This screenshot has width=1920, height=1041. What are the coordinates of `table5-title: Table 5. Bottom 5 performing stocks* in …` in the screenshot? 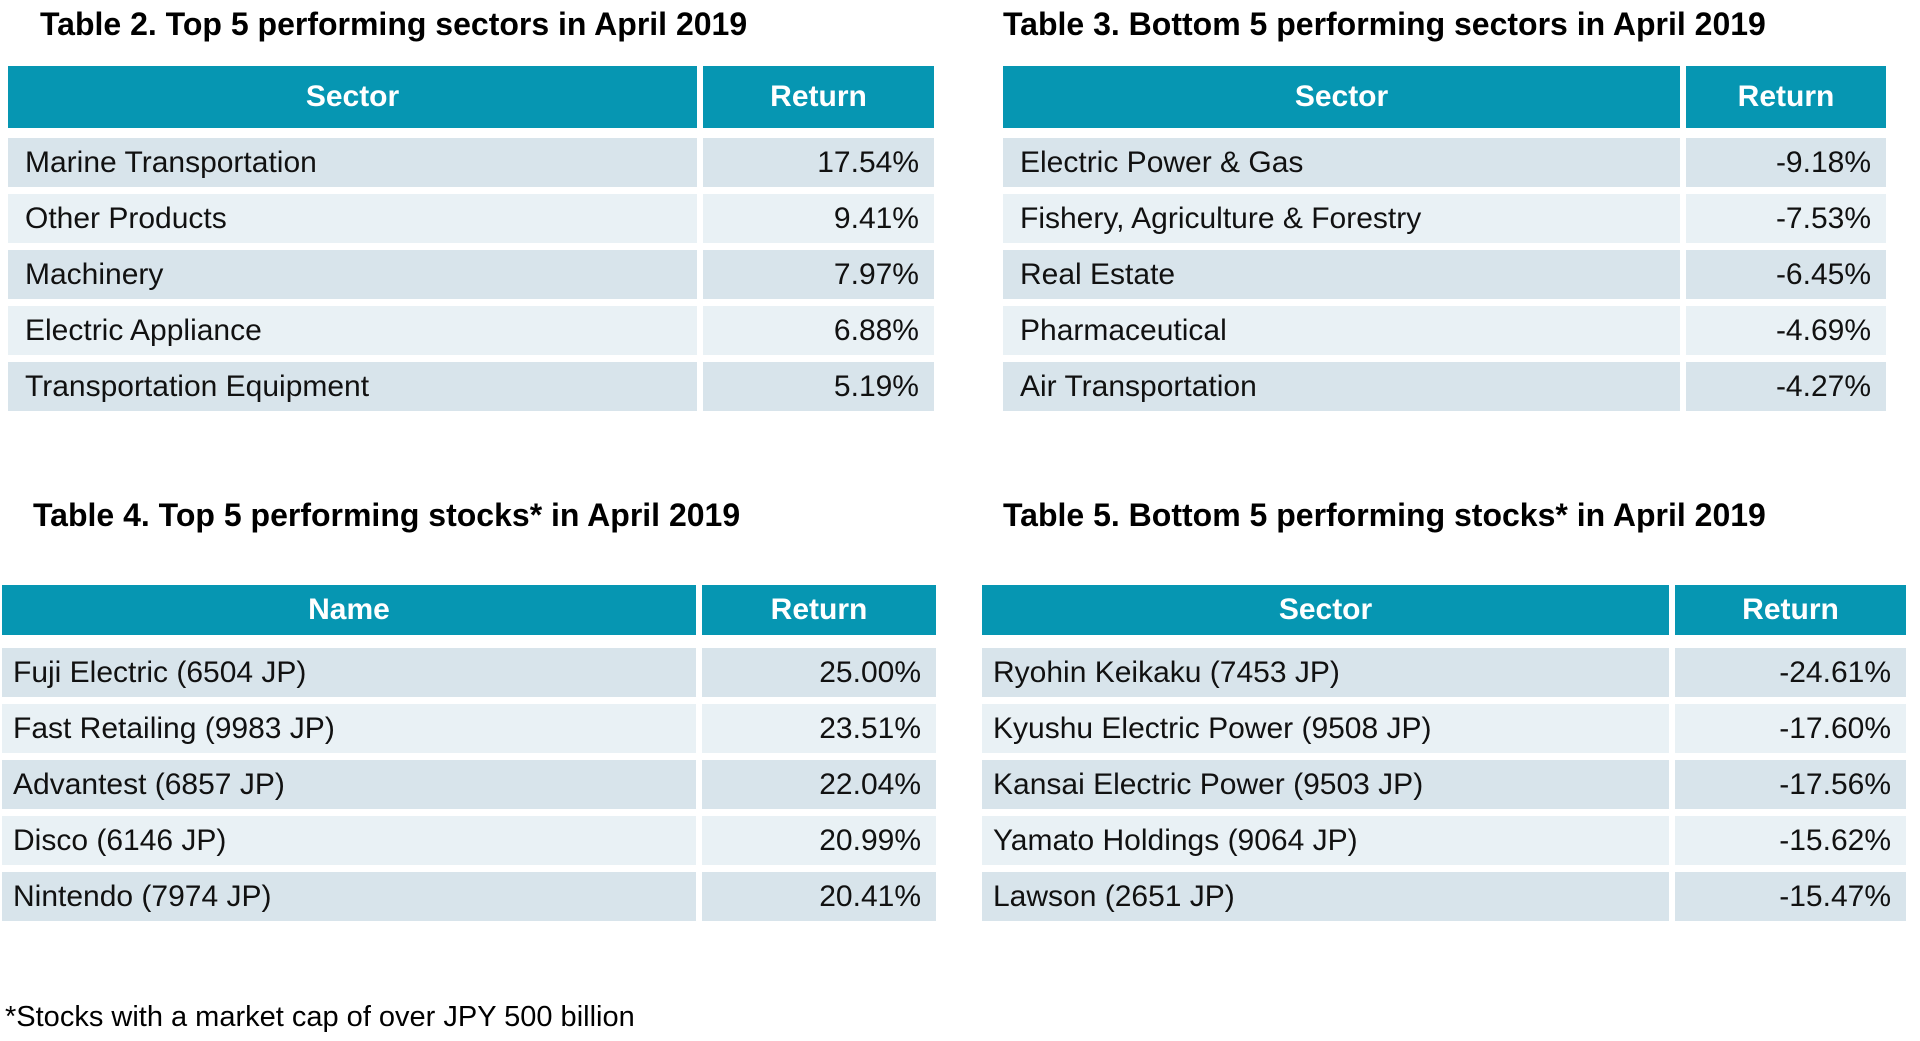 It's located at (1384, 515).